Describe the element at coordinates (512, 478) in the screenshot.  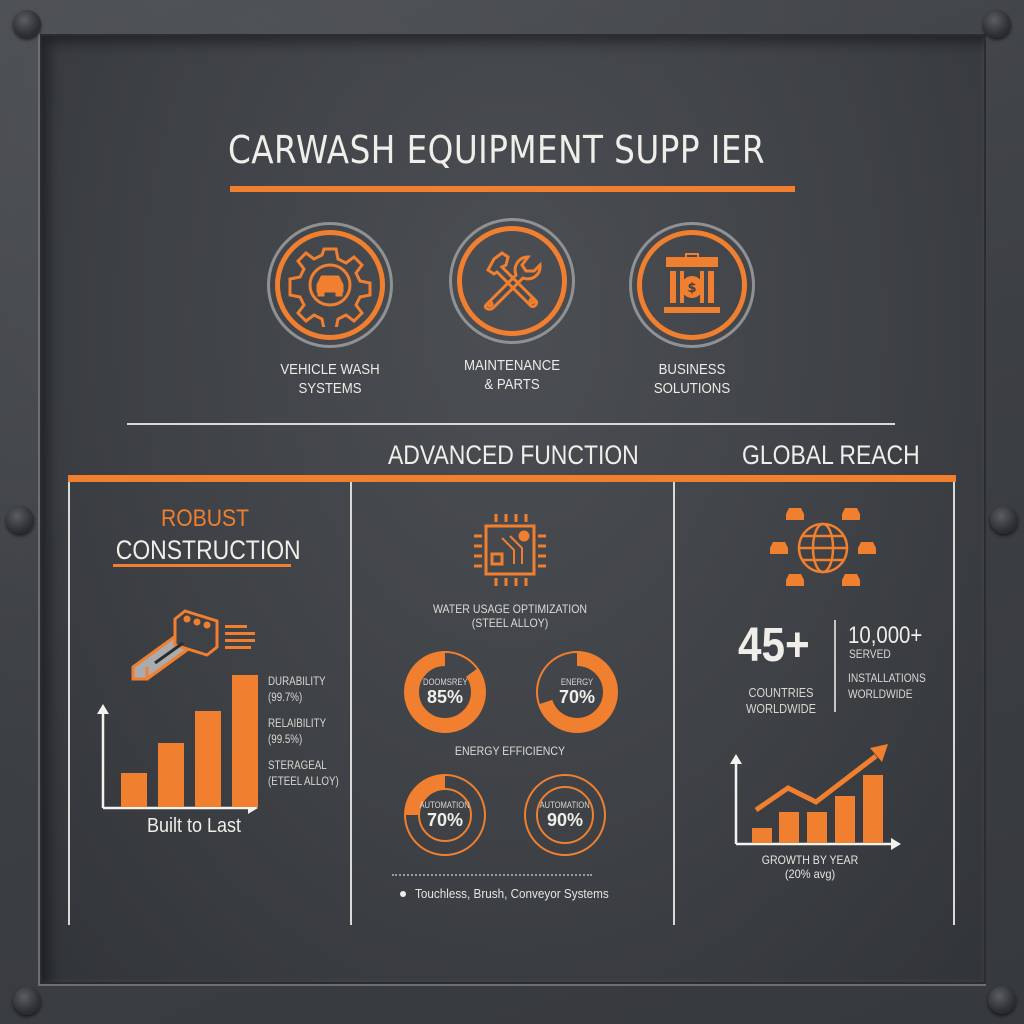
I see `section-bar` at that location.